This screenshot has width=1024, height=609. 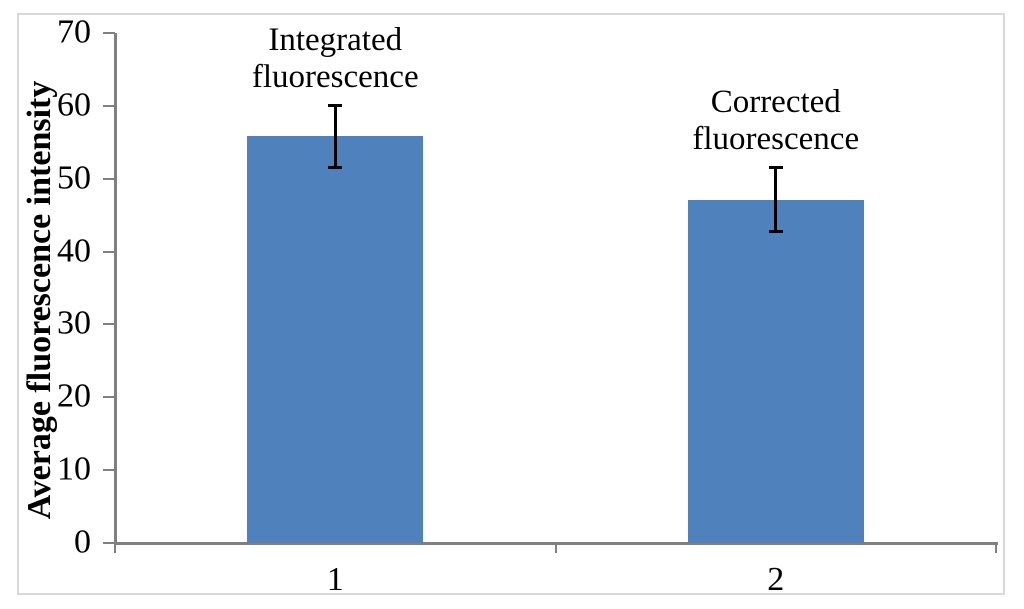 I want to click on y-tick-label: 0, so click(x=82, y=542).